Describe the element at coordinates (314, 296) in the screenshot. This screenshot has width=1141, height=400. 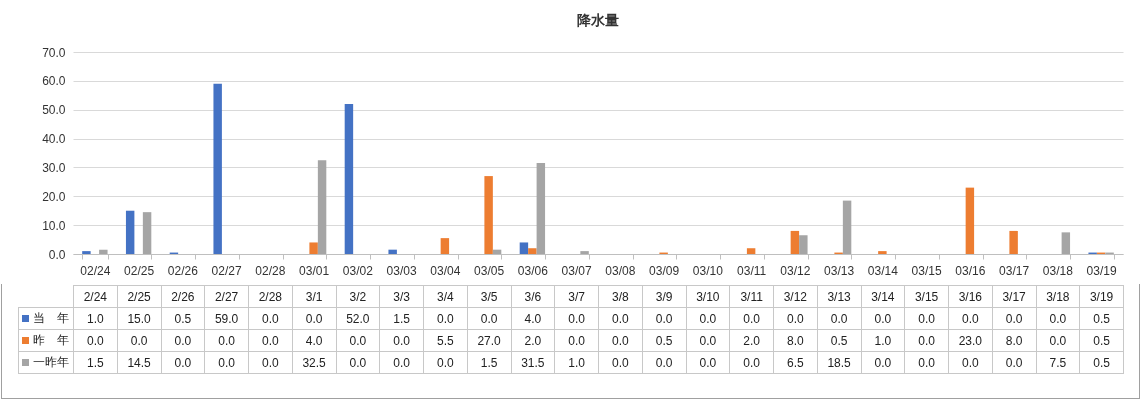
I see `text: 3/1` at that location.